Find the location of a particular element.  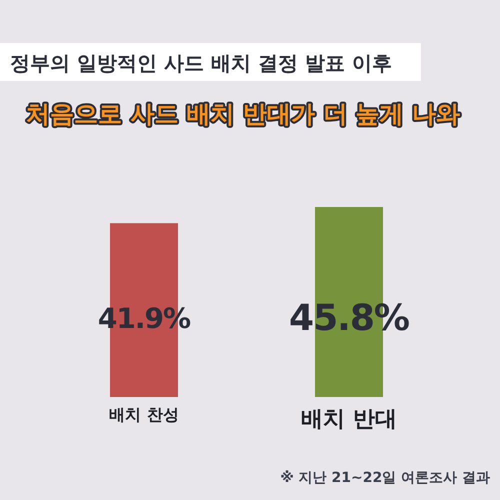

chart-subtitle: 처음으로 사드 배치 반대가 더 높게 나와 is located at coordinates (243, 114).